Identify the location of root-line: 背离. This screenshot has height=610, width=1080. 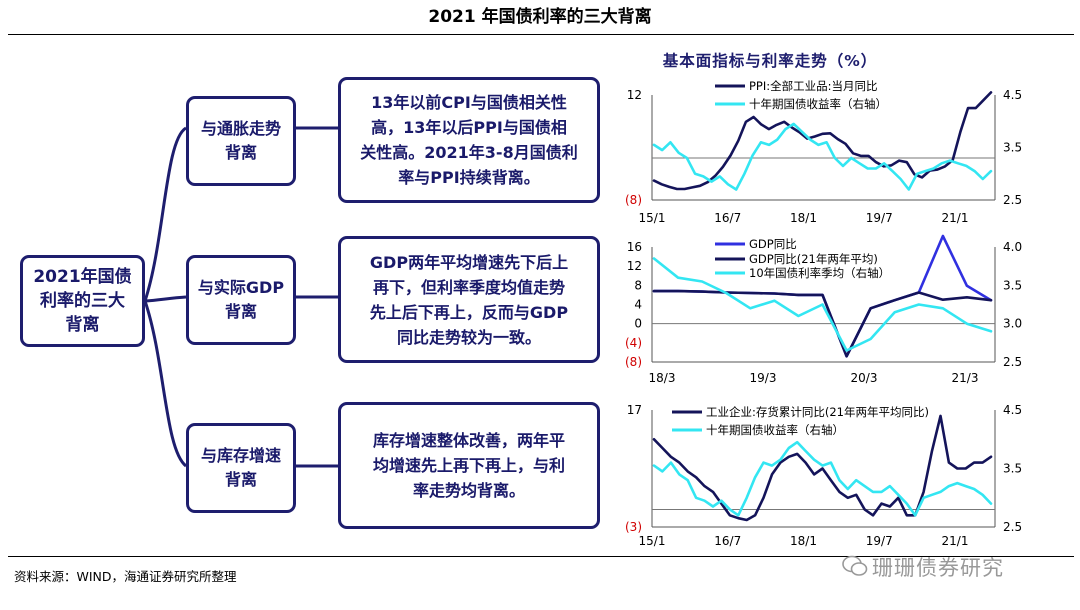
(82, 325).